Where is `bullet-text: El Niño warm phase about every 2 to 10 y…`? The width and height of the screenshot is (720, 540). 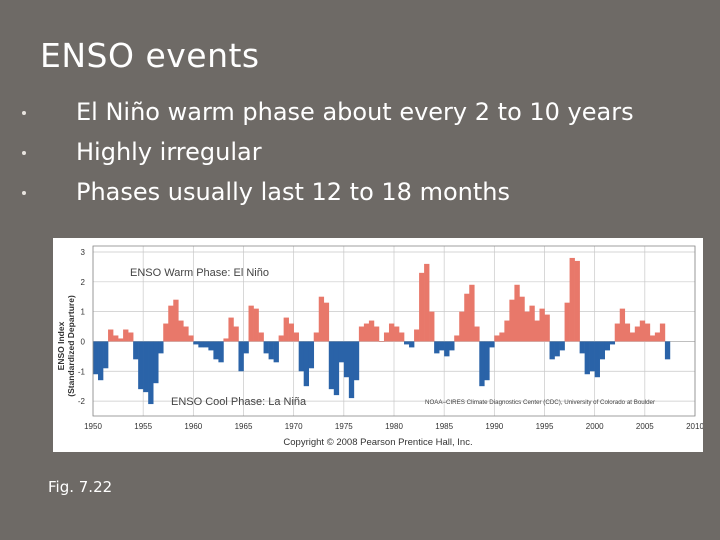 bullet-text: El Niño warm phase about every 2 to 10 y… is located at coordinates (355, 112).